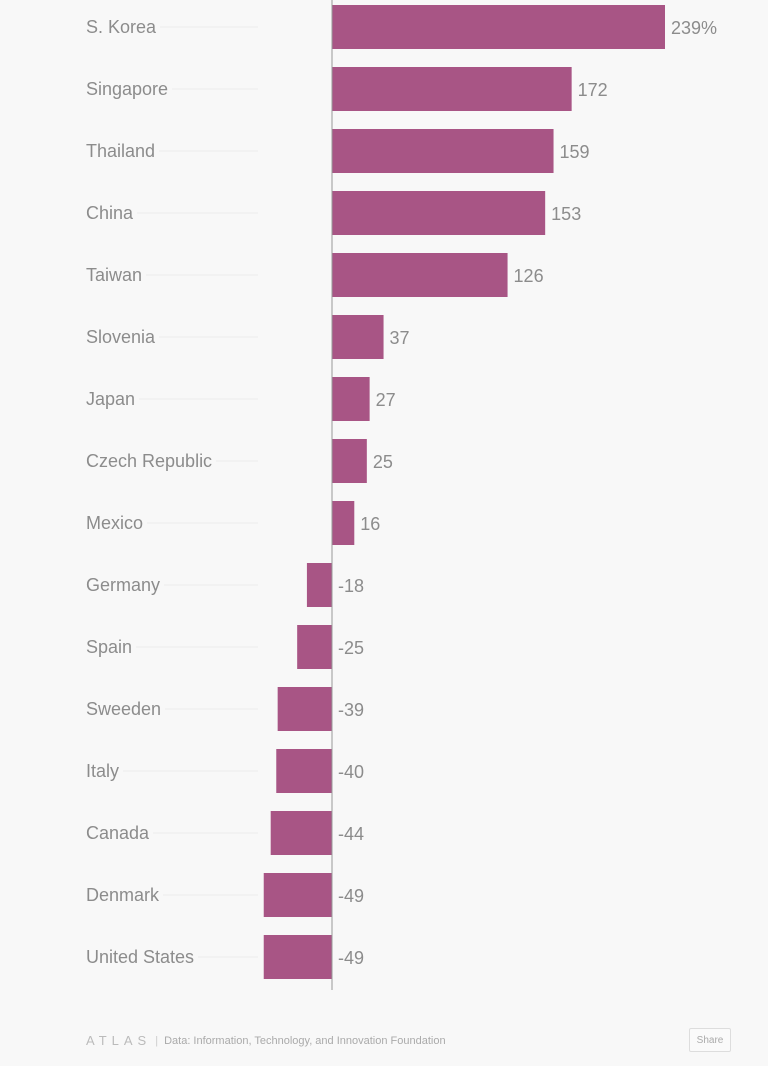  I want to click on data-label: 126, so click(529, 276).